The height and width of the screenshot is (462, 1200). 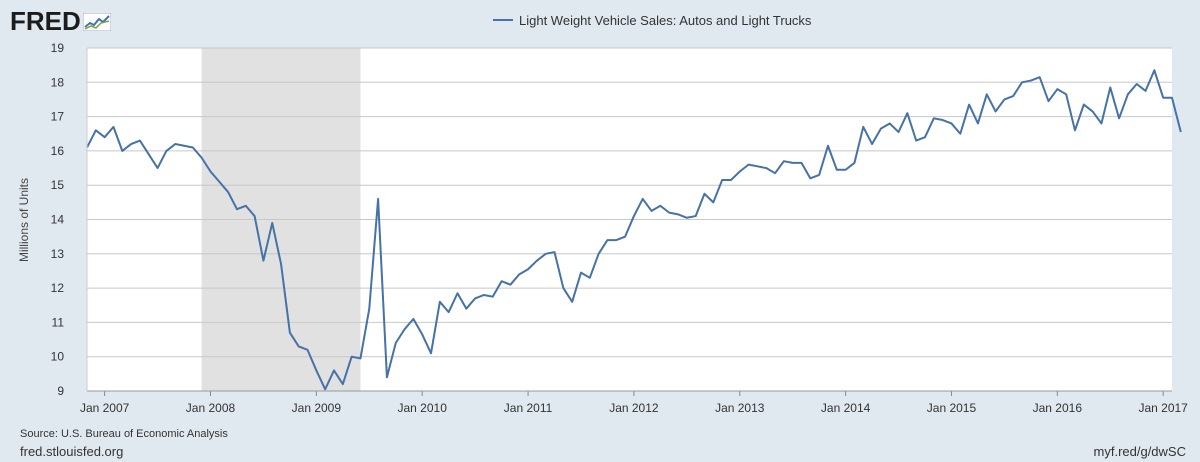 What do you see at coordinates (45, 21) in the screenshot?
I see `fred-logo-text: FRED` at bounding box center [45, 21].